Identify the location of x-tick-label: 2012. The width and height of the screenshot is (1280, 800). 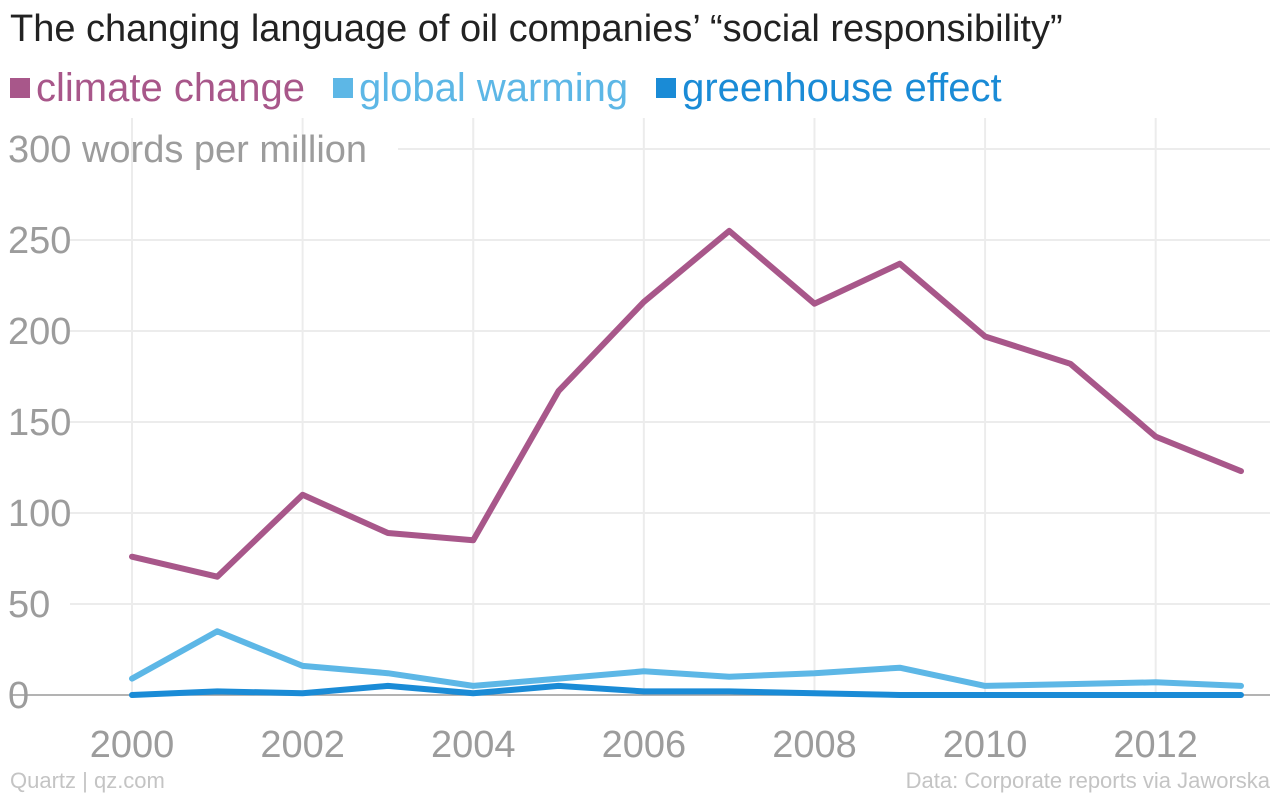
(1155, 745).